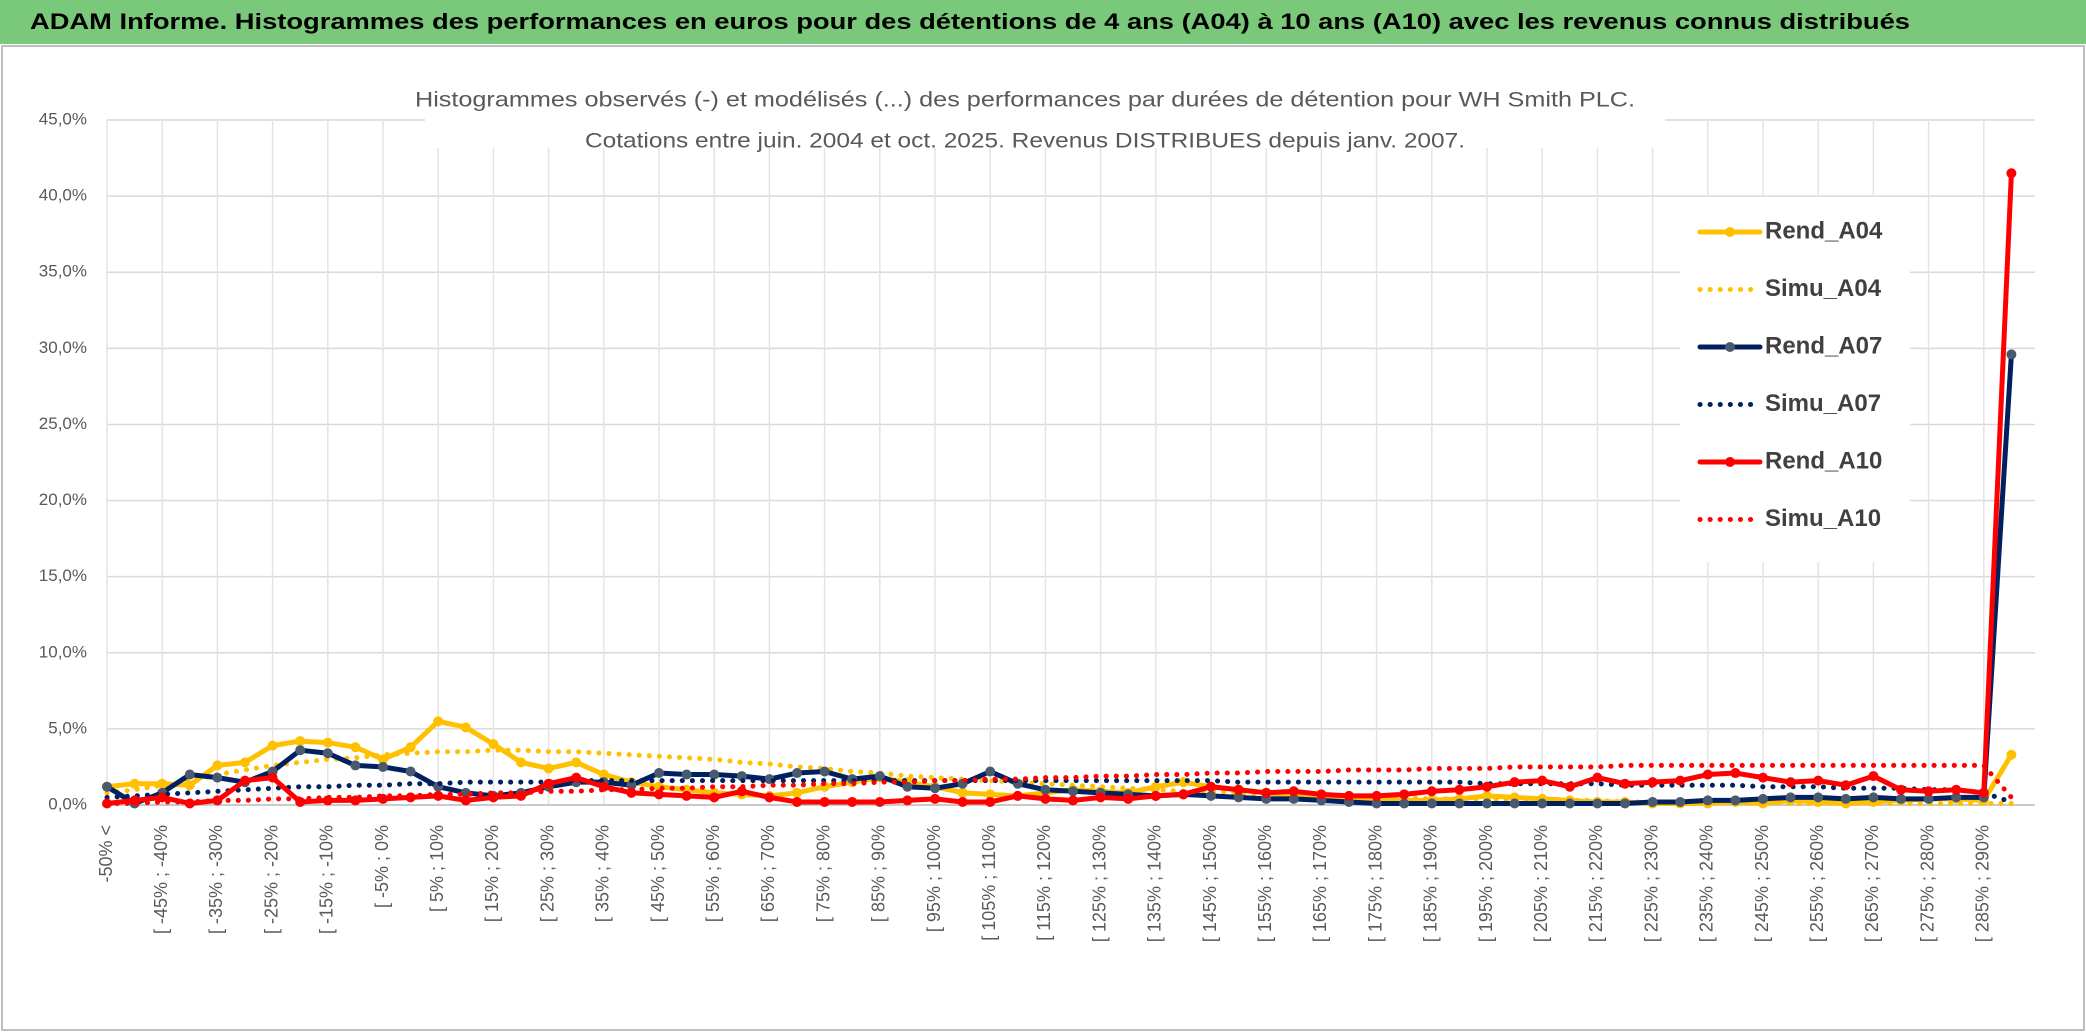  I want to click on x-tick-label: [ 25% ; 30%, so click(547, 873).